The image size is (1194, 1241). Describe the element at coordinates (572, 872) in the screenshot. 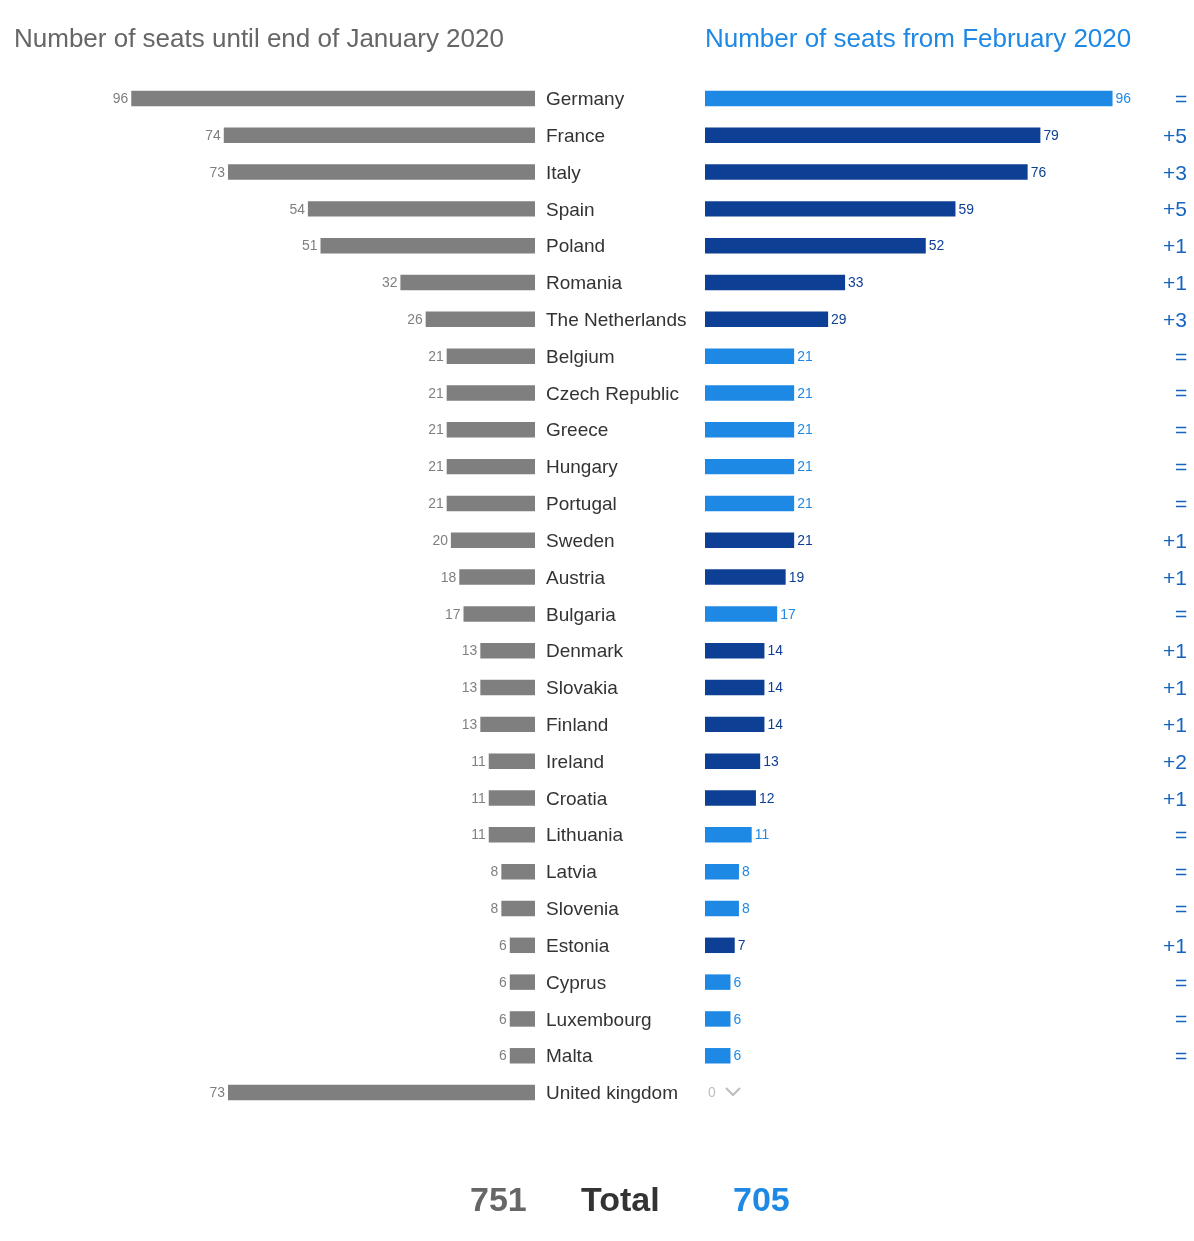

I see `y-tick-label: Latvia` at that location.